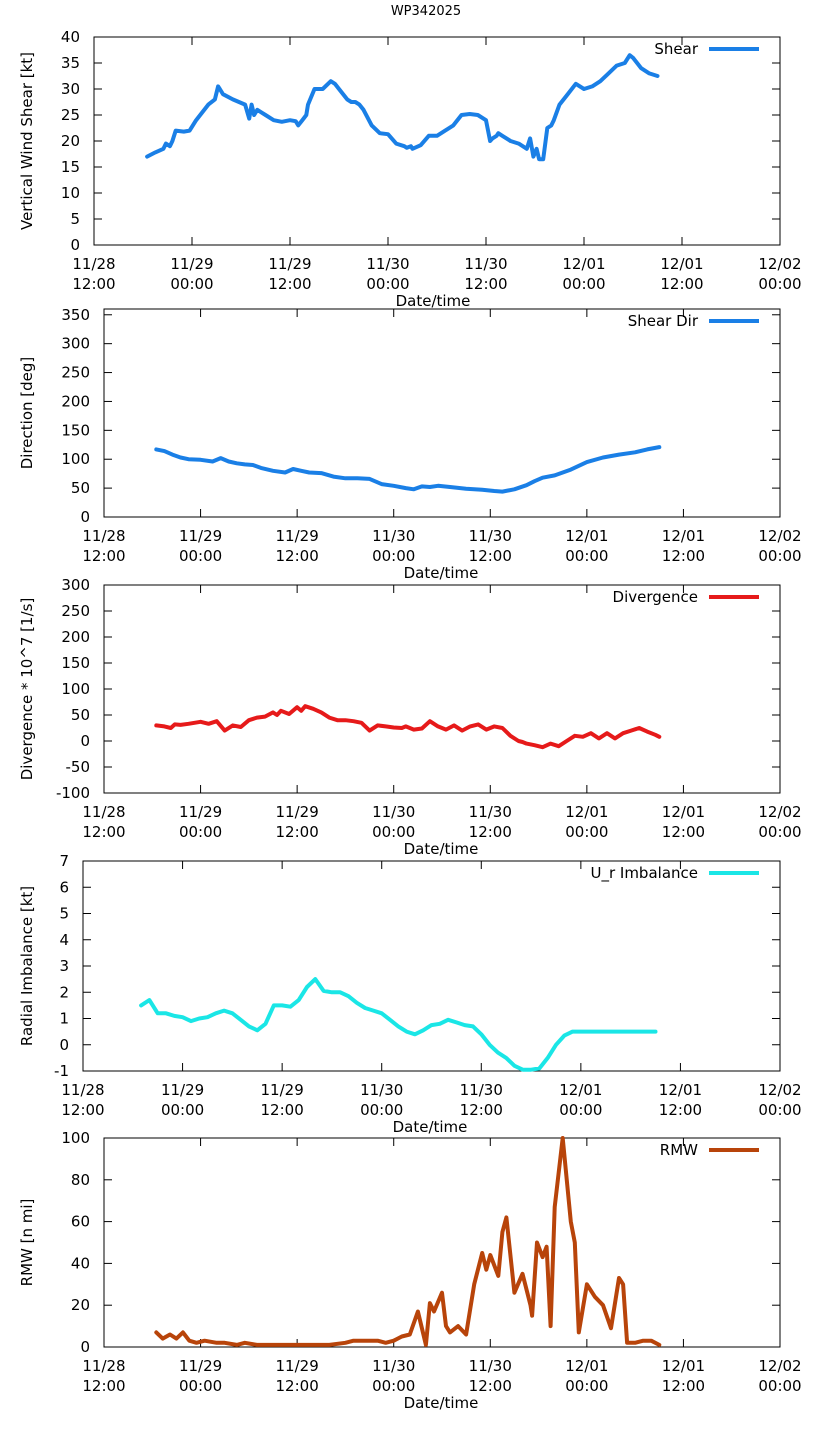 The width and height of the screenshot is (822, 1439). I want to click on figure-title: WP342025, so click(426, 11).